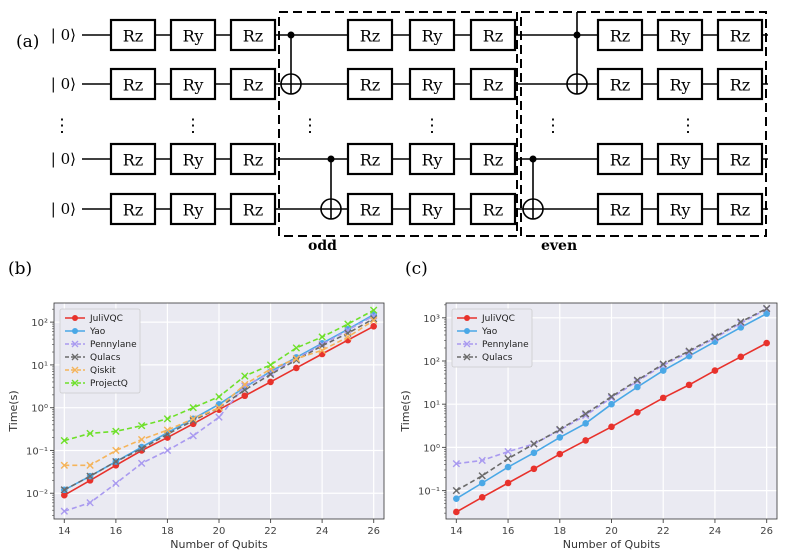  What do you see at coordinates (167, 531) in the screenshot?
I see `x-tick-label: 18` at bounding box center [167, 531].